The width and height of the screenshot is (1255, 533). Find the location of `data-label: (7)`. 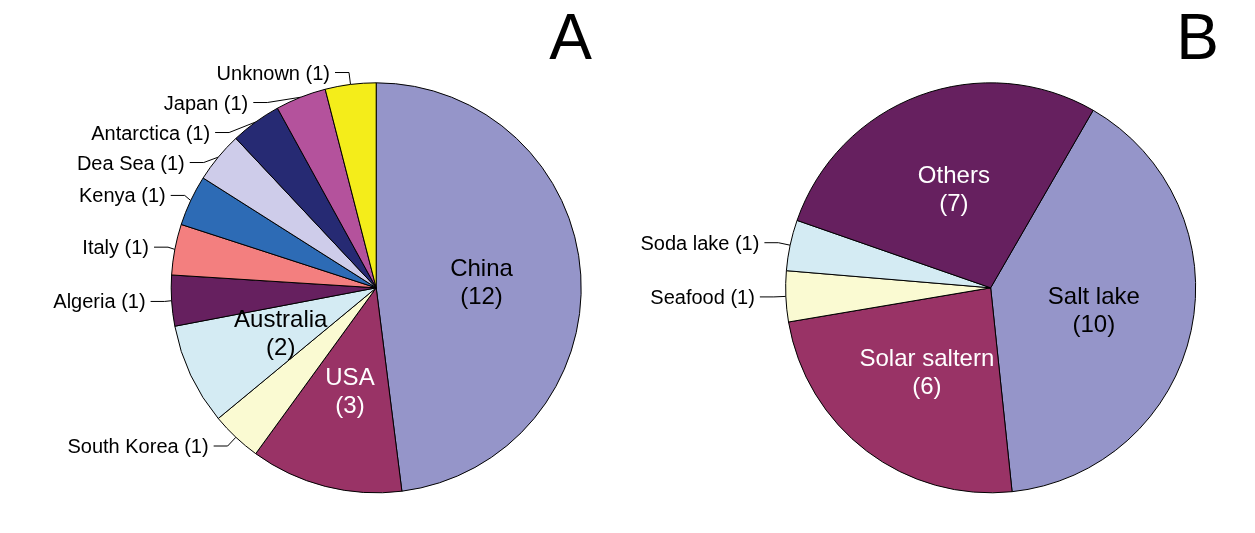

data-label: (7) is located at coordinates (954, 203).